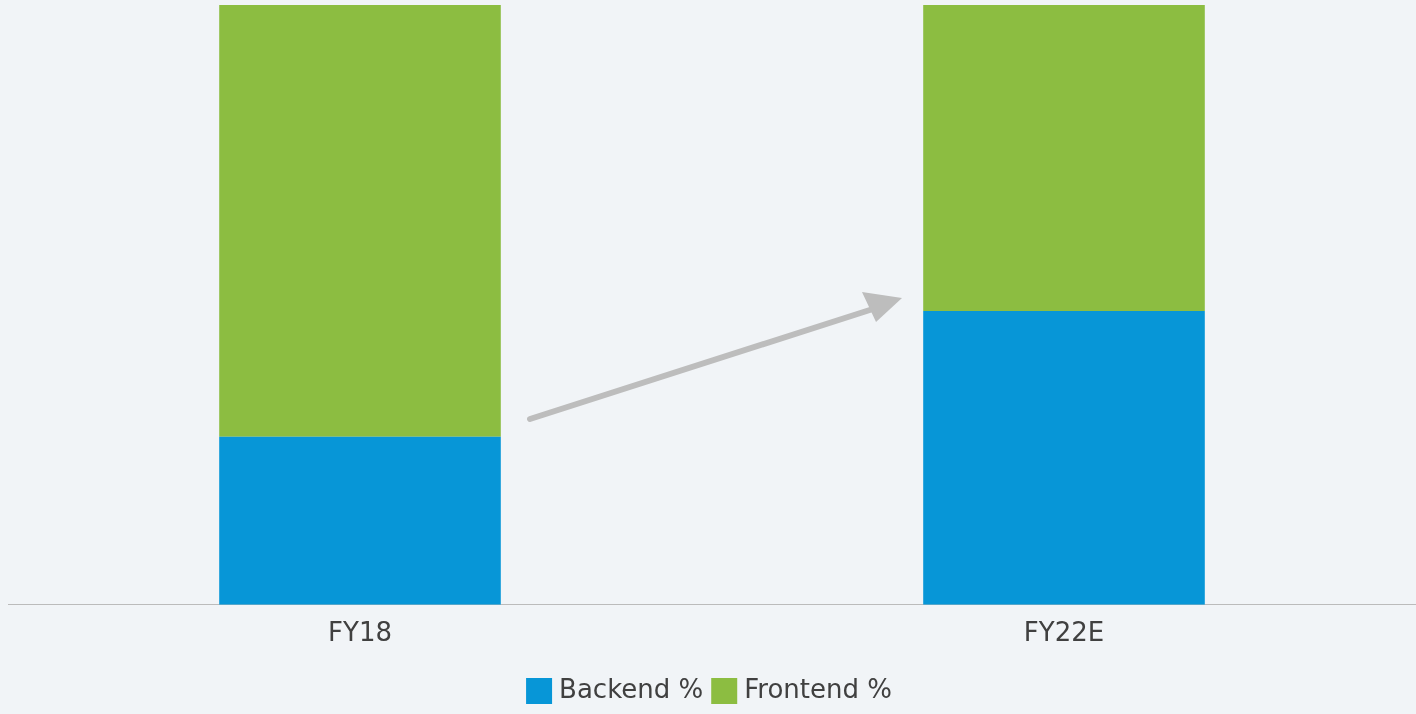  Describe the element at coordinates (360, 632) in the screenshot. I see `x-tick-label: FY18` at that location.